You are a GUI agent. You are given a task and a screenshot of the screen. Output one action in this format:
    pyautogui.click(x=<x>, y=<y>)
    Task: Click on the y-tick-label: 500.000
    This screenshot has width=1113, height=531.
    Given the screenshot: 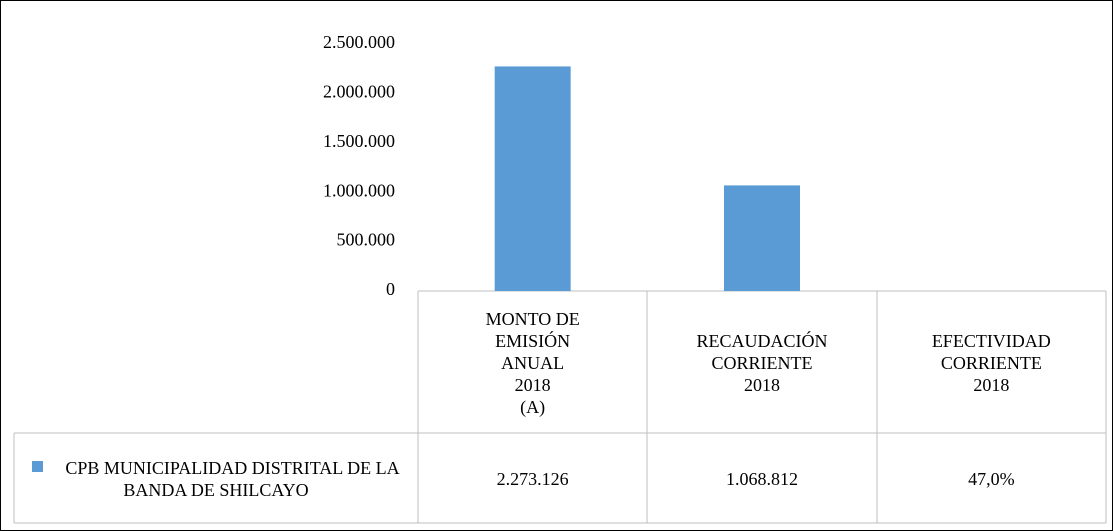 What is the action you would take?
    pyautogui.click(x=366, y=240)
    